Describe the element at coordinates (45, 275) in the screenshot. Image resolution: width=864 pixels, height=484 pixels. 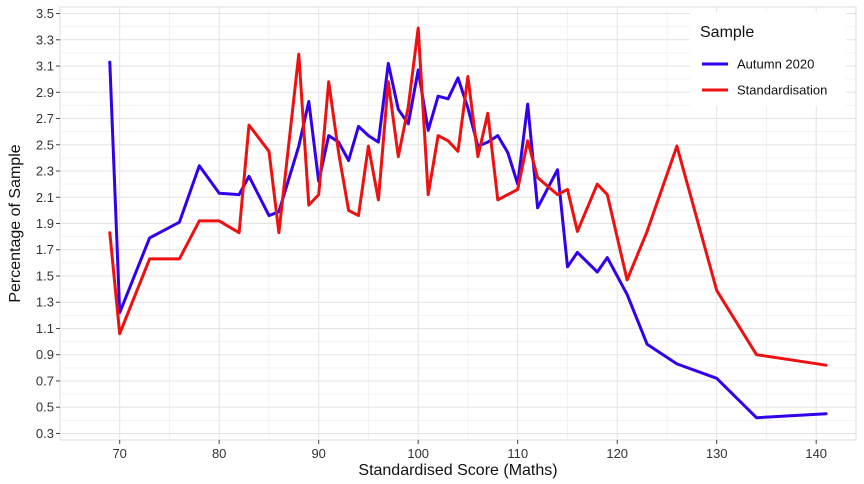
I see `y-tick-label: 1.5` at that location.